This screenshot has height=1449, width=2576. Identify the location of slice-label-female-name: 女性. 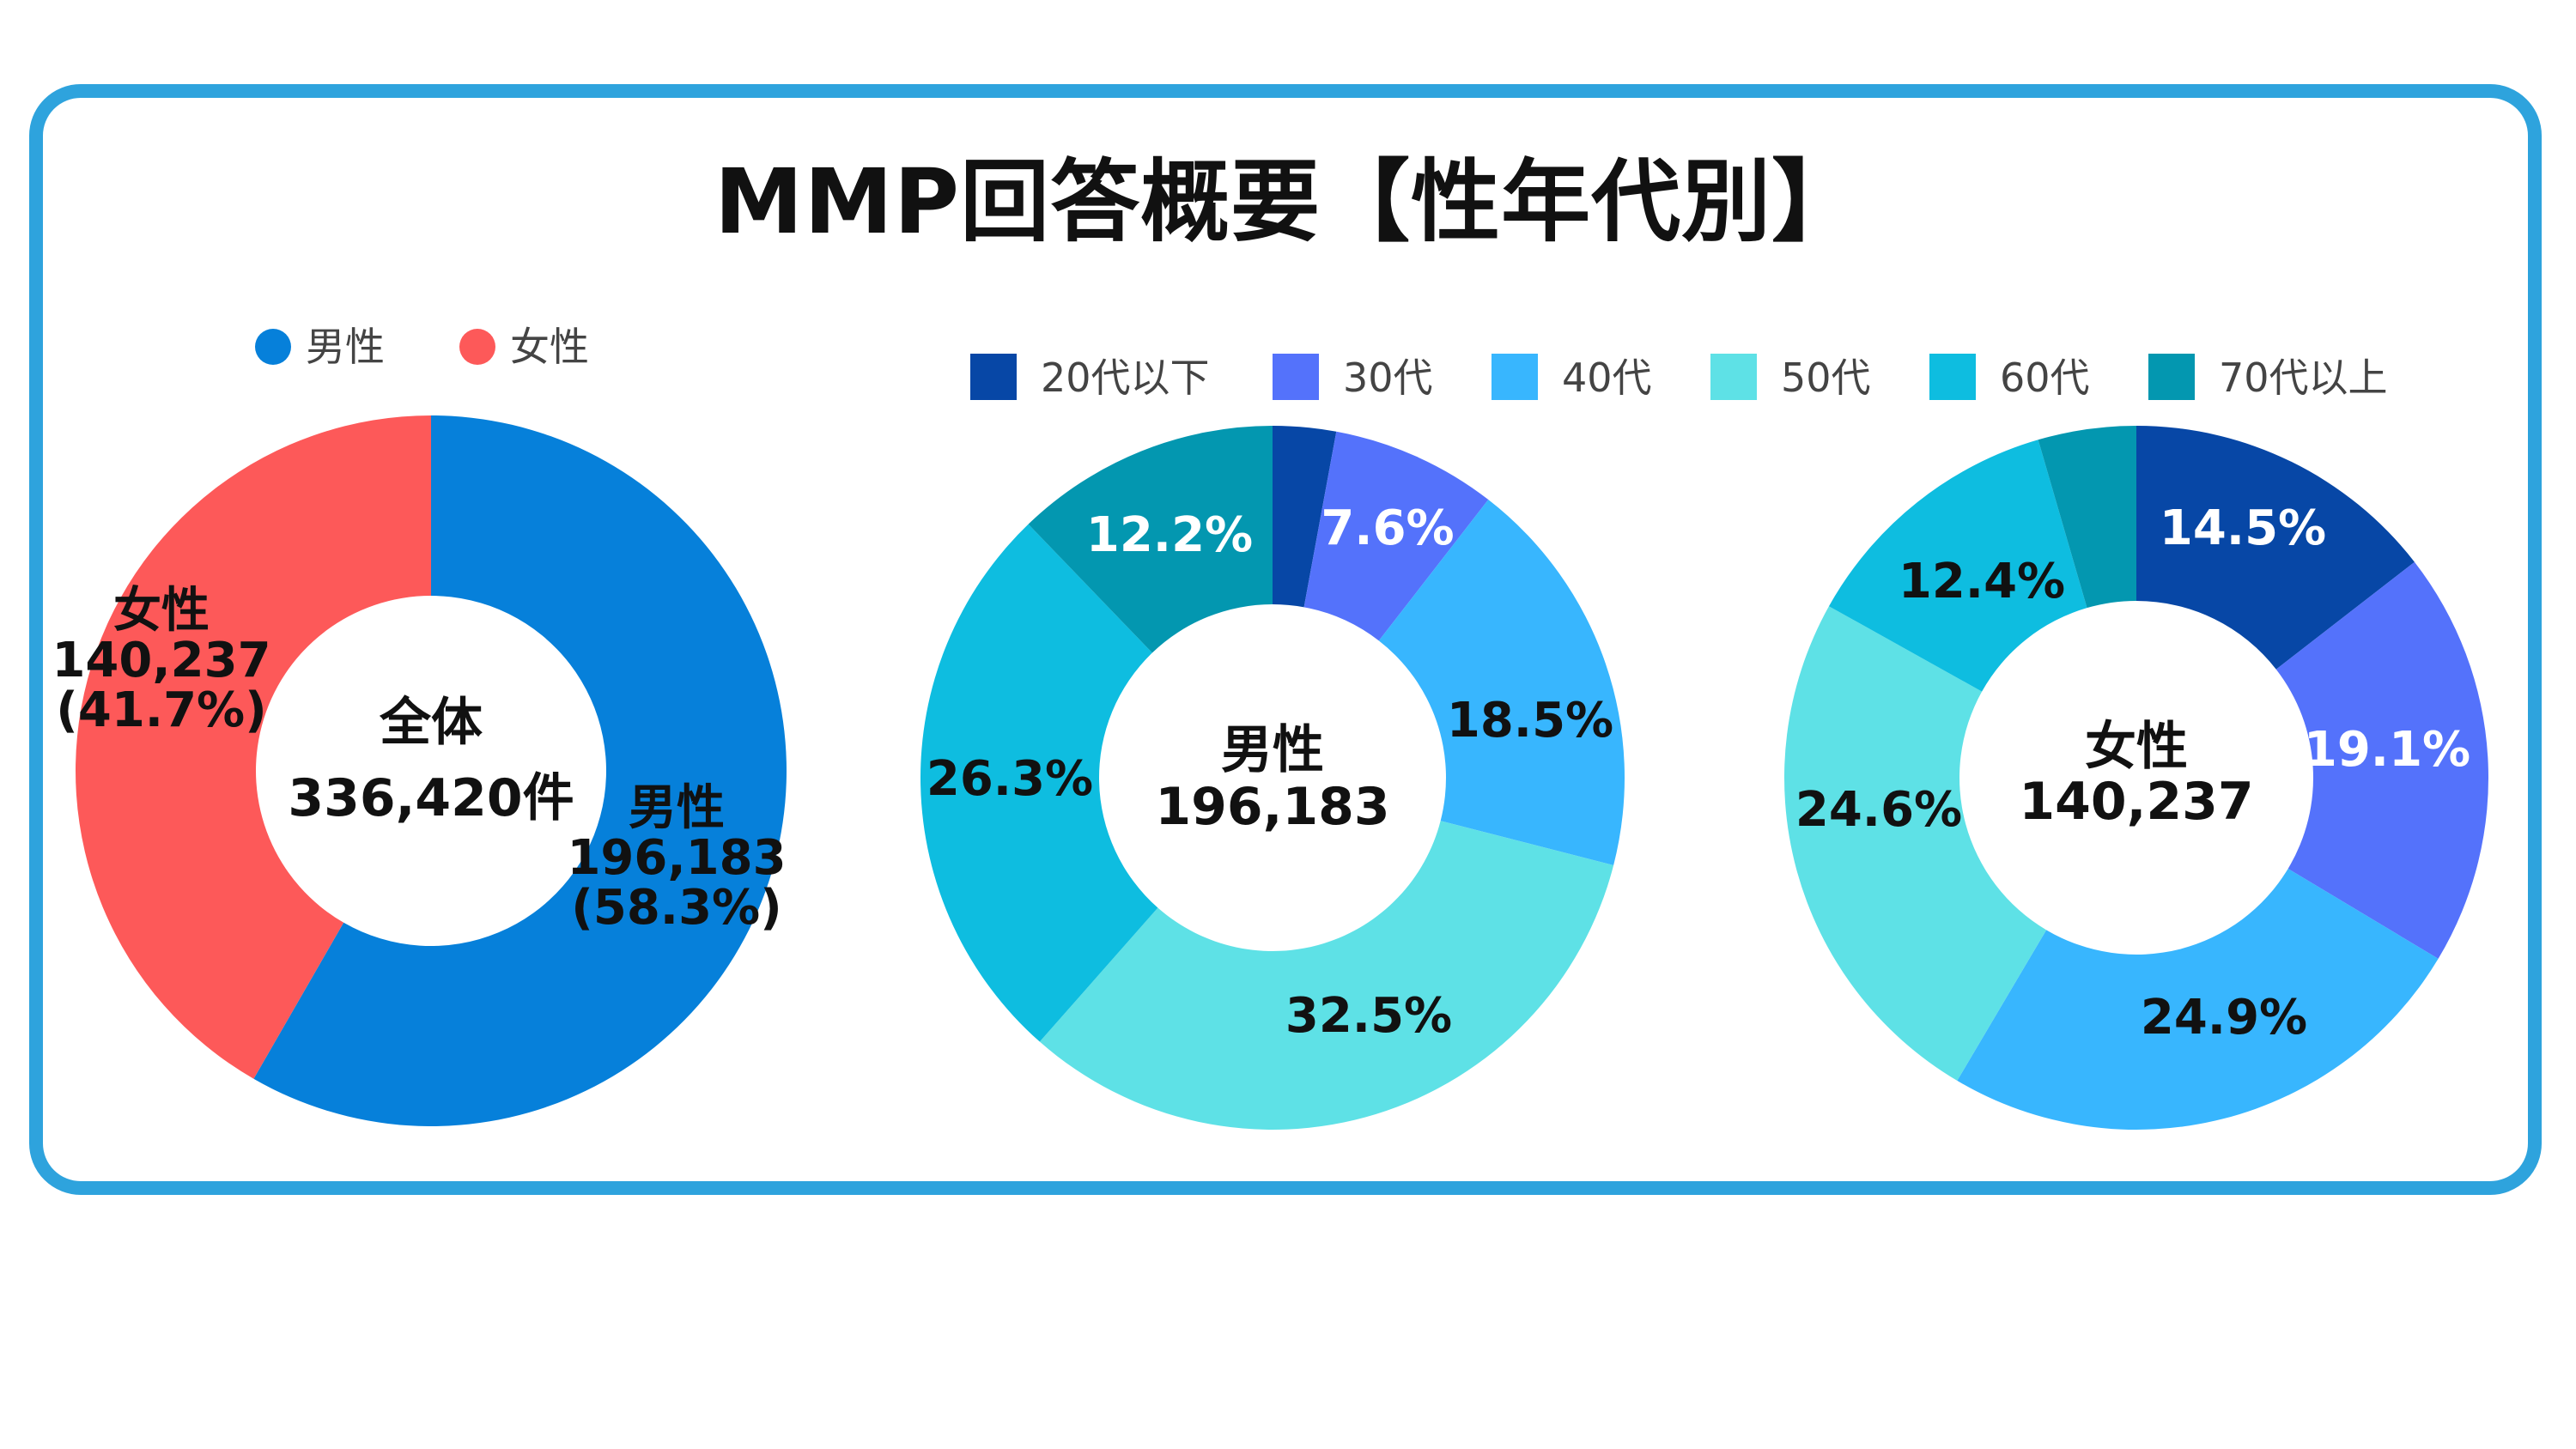
(161, 611).